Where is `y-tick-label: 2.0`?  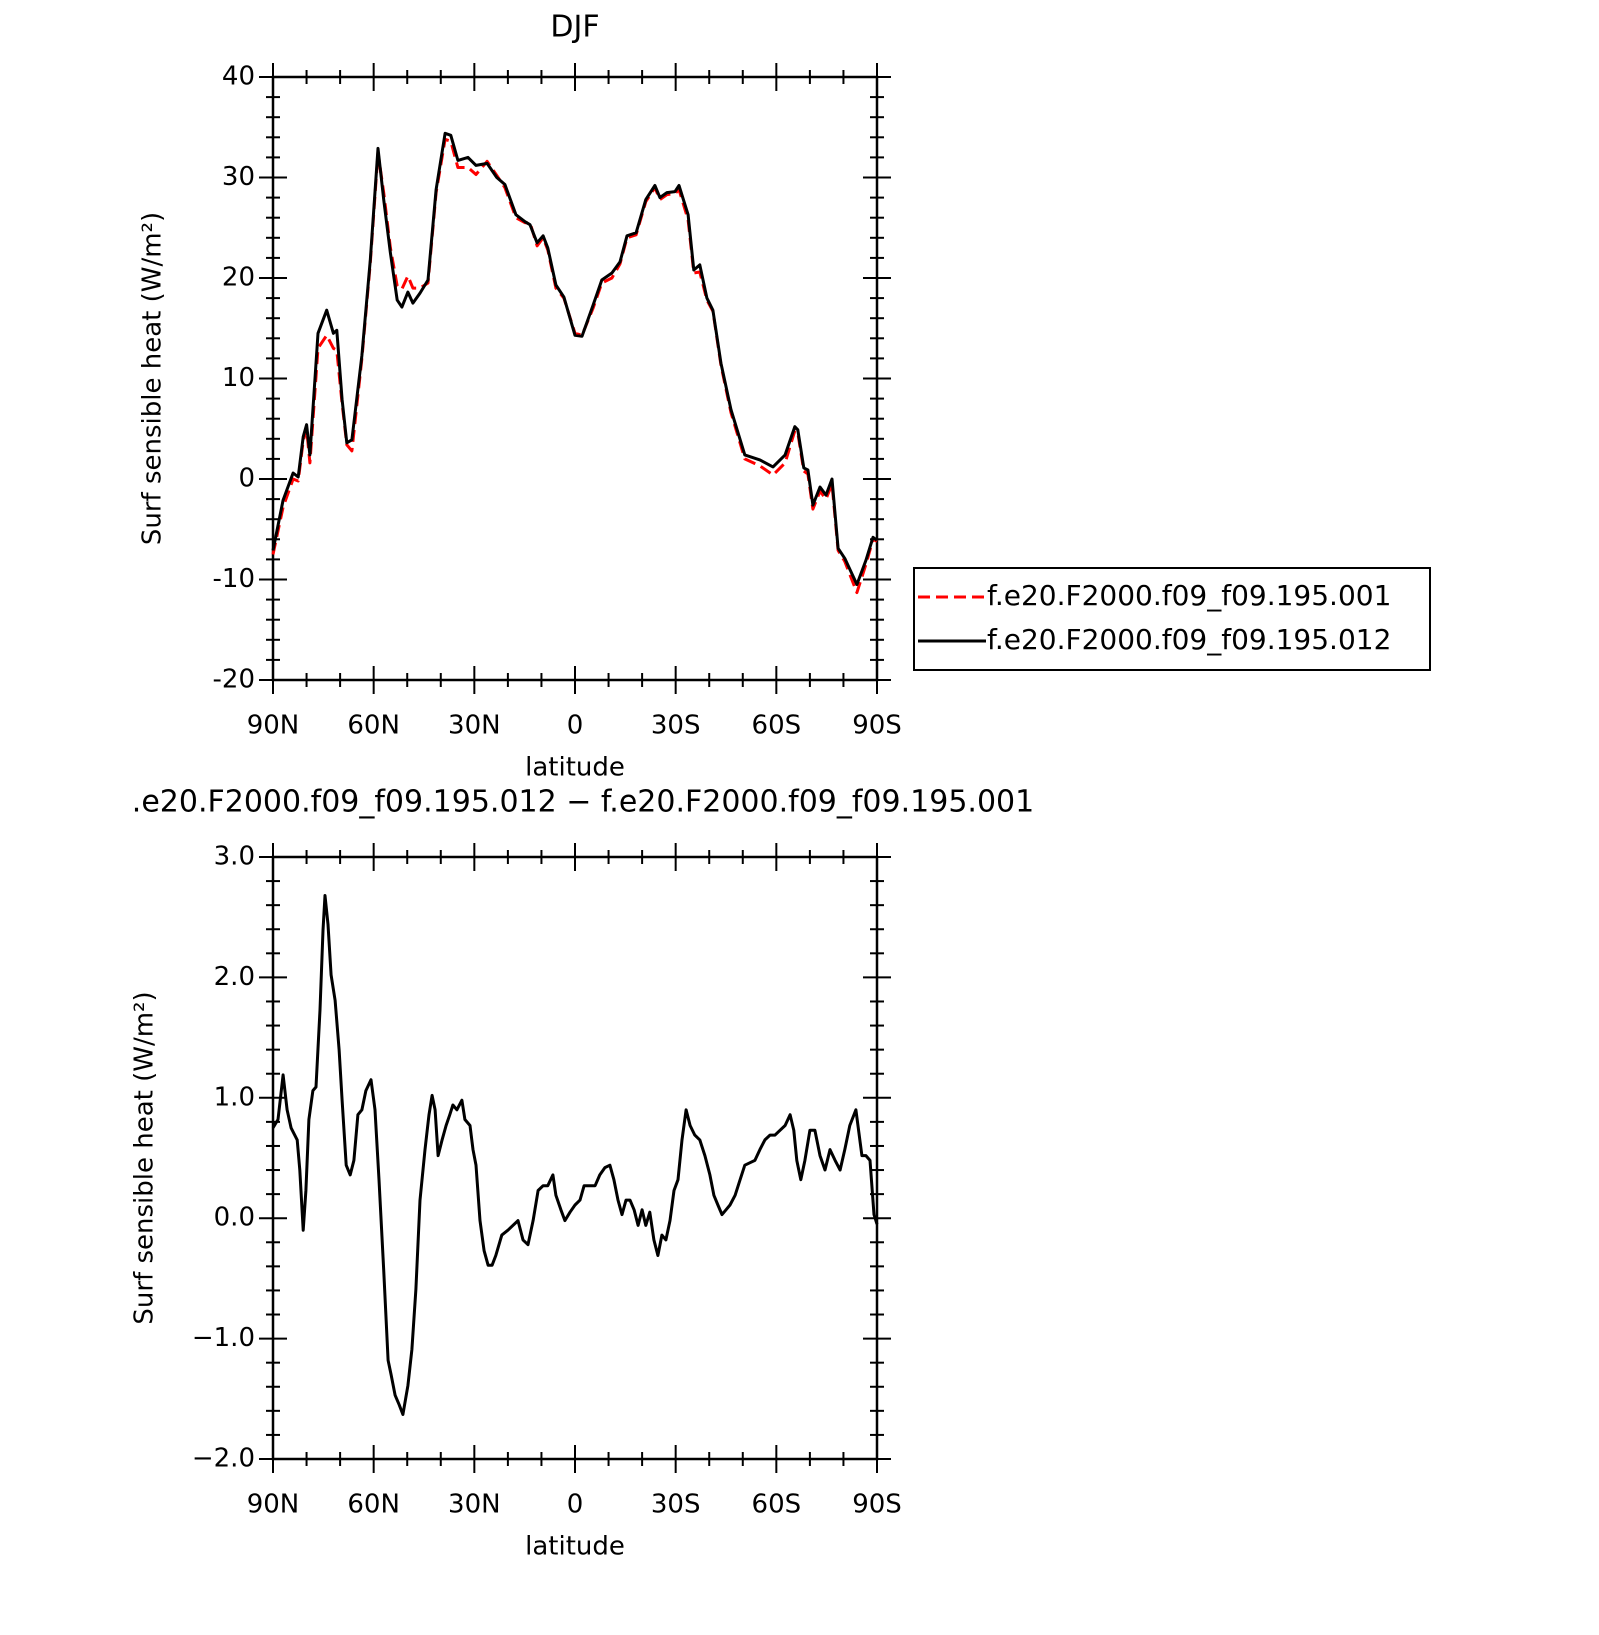
y-tick-label: 2.0 is located at coordinates (234, 977).